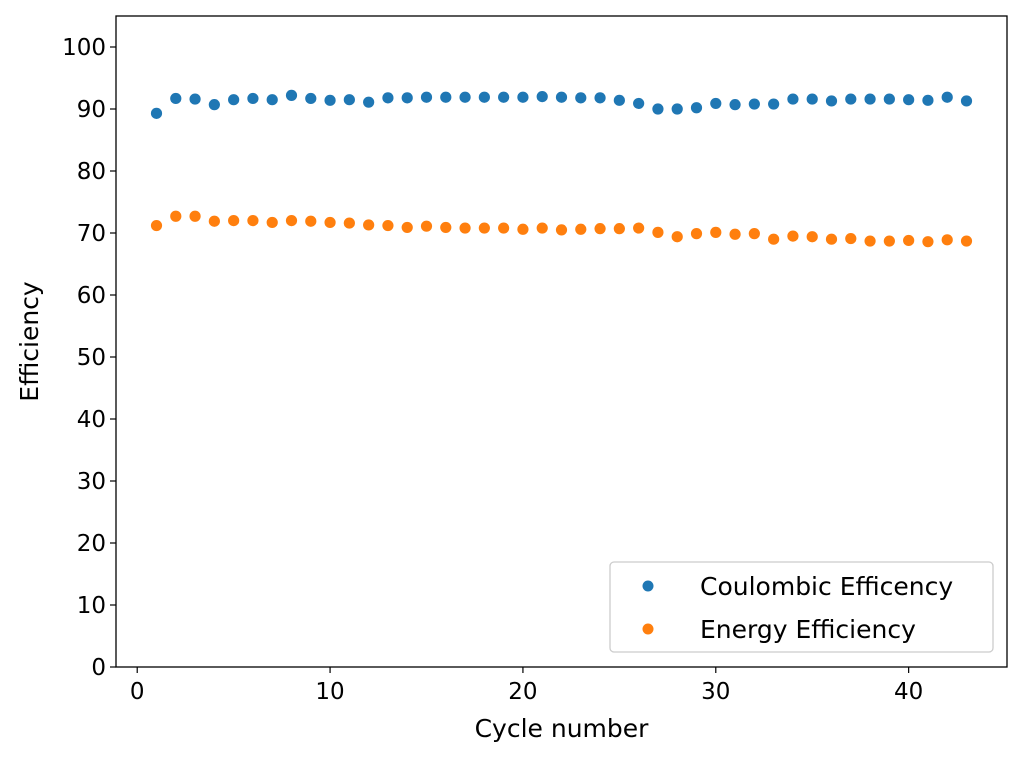 The height and width of the screenshot is (758, 1024). What do you see at coordinates (522, 692) in the screenshot?
I see `x-tick-label: 20` at bounding box center [522, 692].